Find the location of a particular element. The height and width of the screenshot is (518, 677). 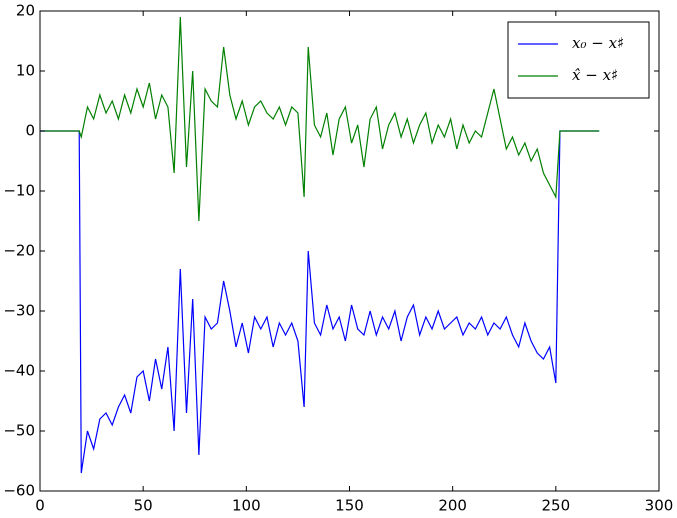

legend-box is located at coordinates (578, 60).